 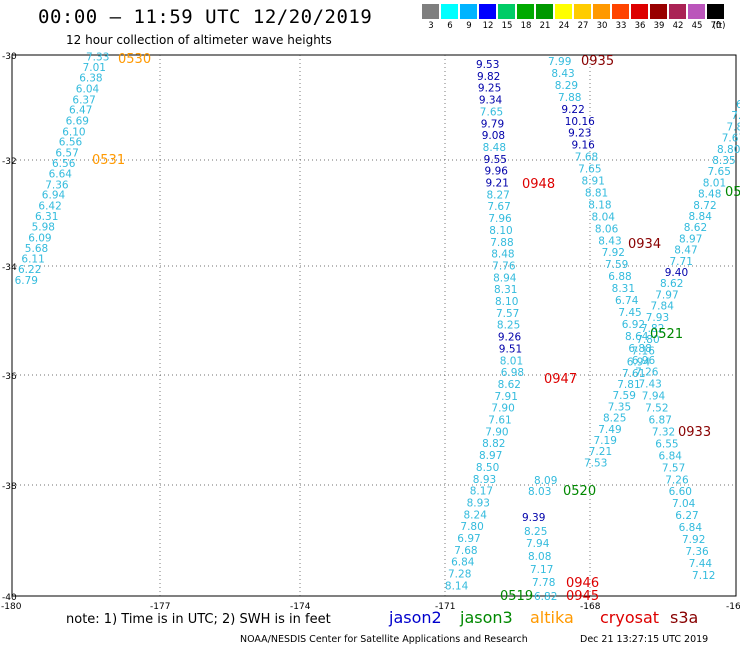 I want to click on satellite-legend-cryosat: cryosat, so click(x=630, y=617).